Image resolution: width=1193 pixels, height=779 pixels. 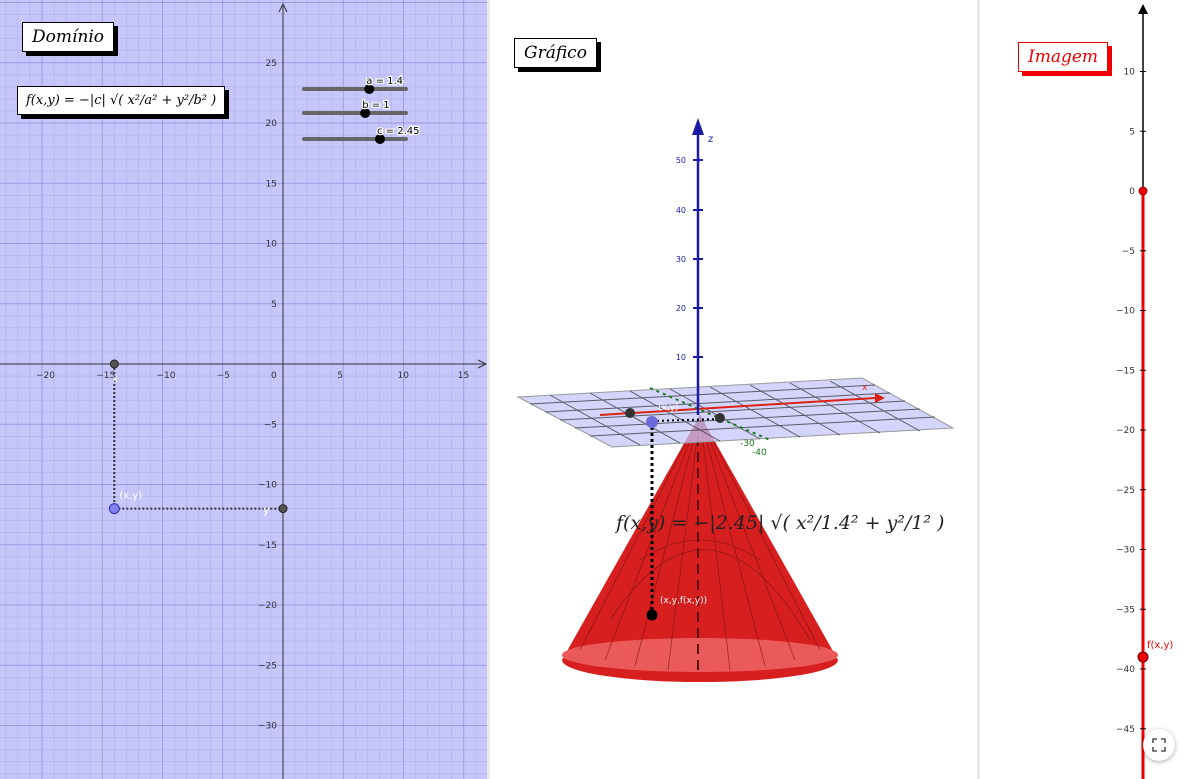 What do you see at coordinates (1125, 312) in the screenshot?
I see `image-tick: −10` at bounding box center [1125, 312].